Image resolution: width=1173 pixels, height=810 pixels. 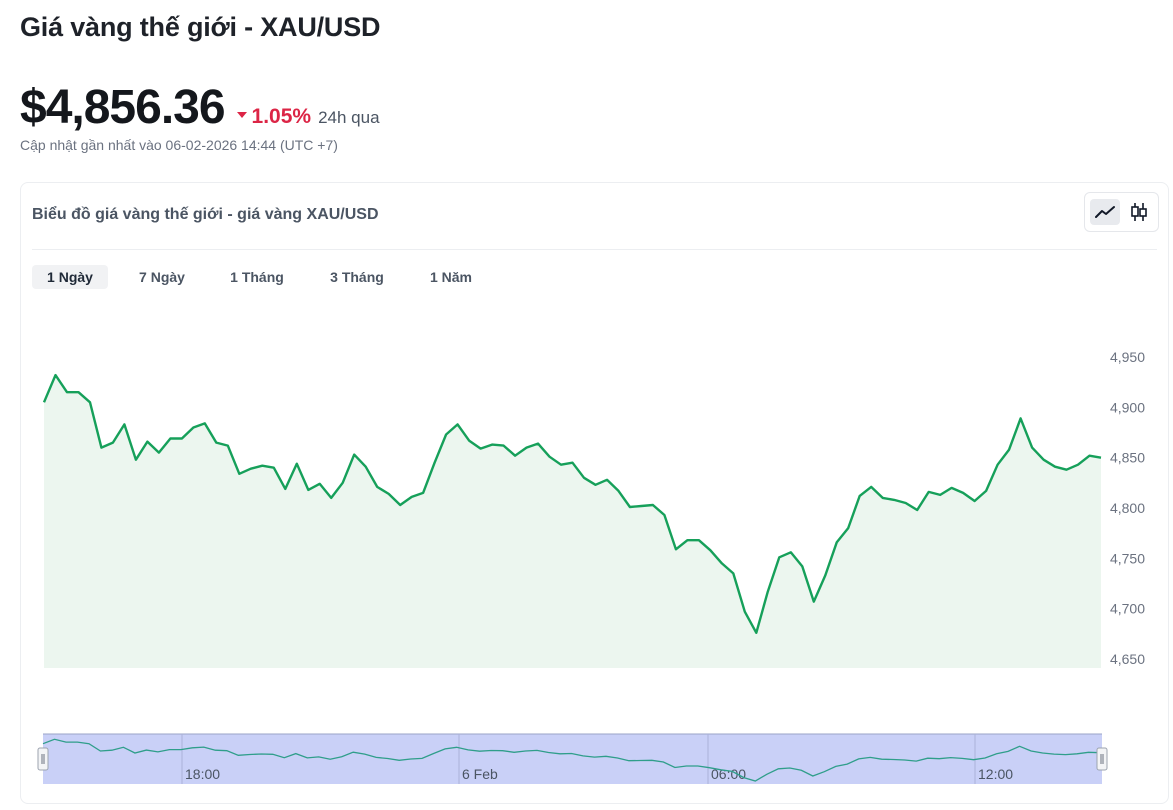 I want to click on tab-1-year: 1 Năm, so click(x=451, y=277).